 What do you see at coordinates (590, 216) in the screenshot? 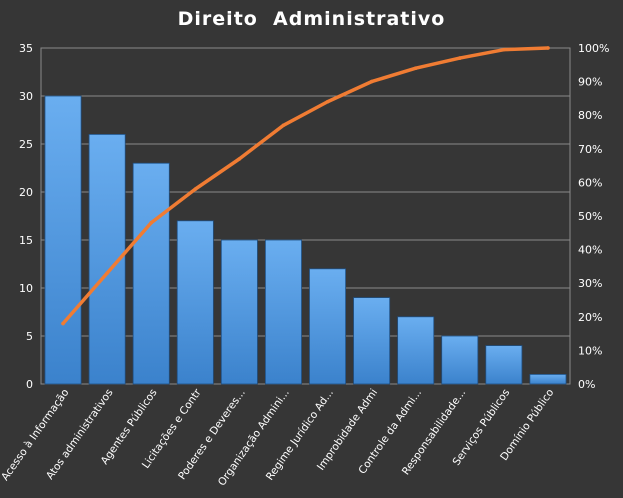
I see `y2-tick-label: 50%` at bounding box center [590, 216].